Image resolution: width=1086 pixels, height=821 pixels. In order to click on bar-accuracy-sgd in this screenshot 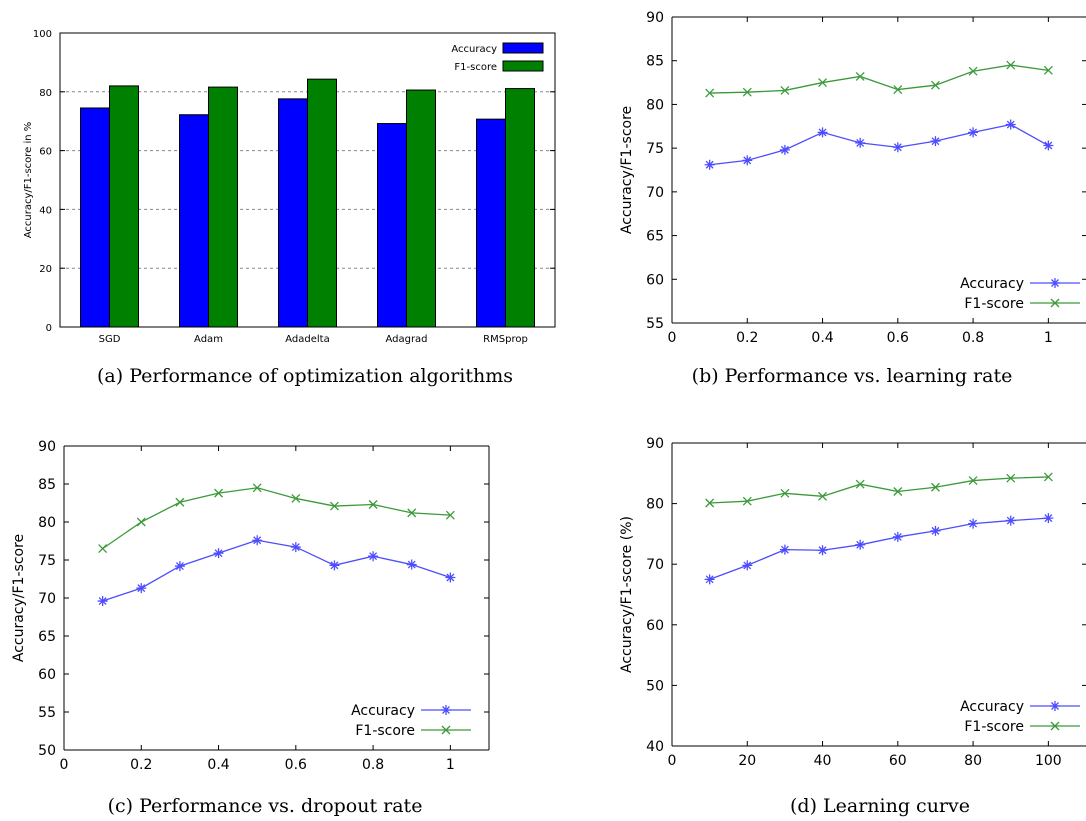, I will do `click(95, 217)`.